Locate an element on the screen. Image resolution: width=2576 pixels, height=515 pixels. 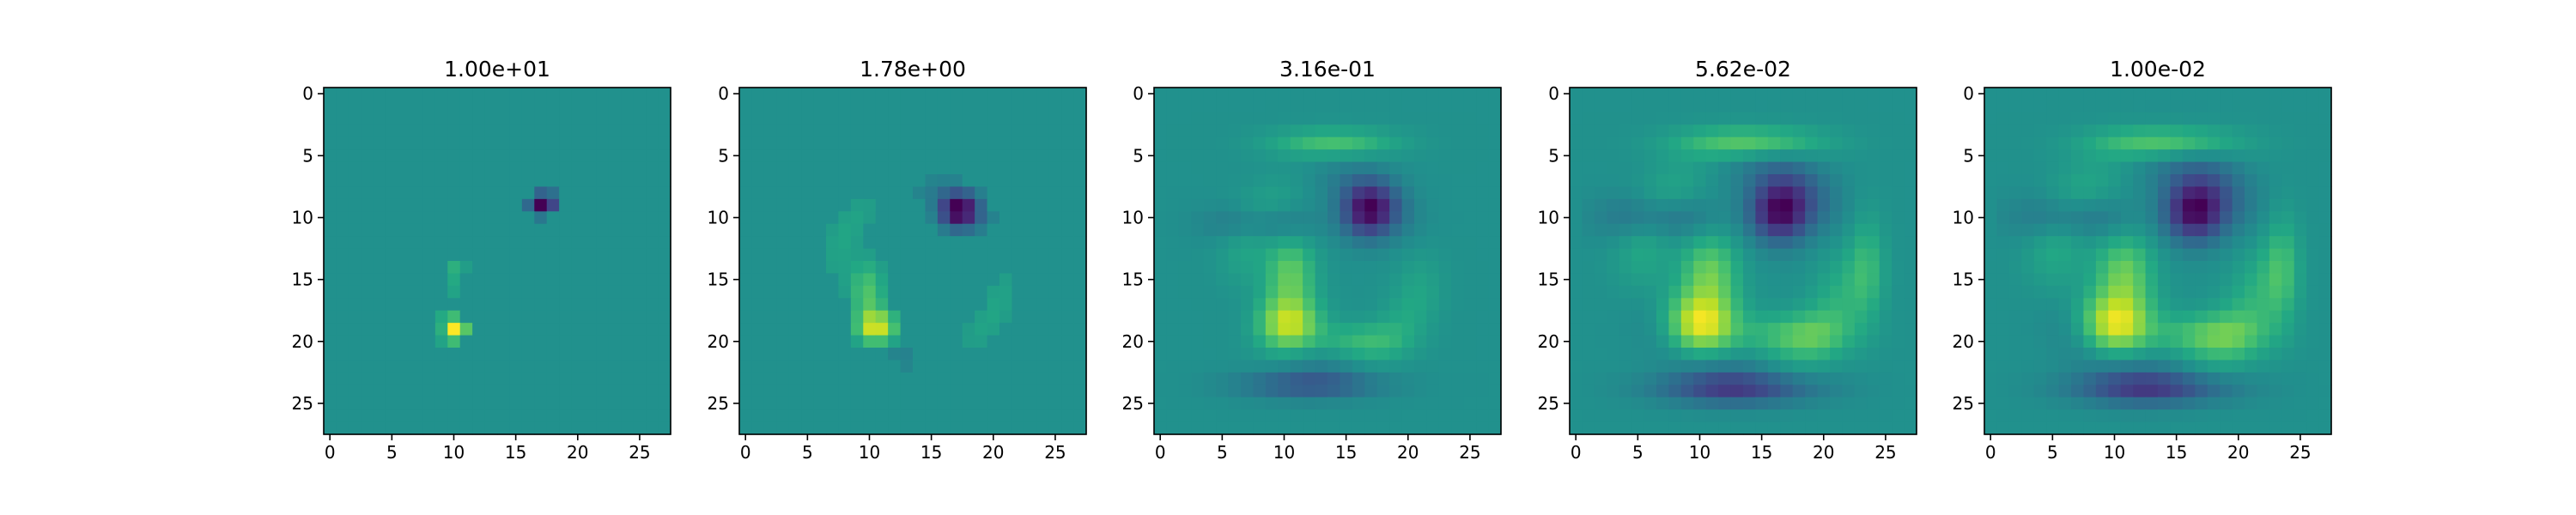
x-tick-label: 5 is located at coordinates (1222, 452).